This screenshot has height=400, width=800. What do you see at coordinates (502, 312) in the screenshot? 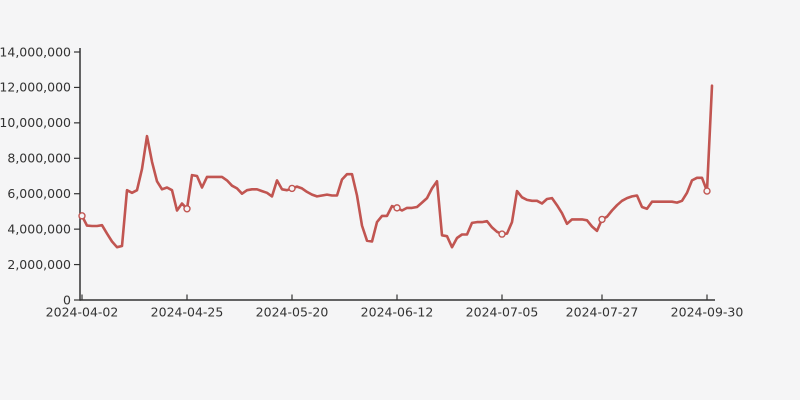
I see `x-tick-label: 2024-07-05` at bounding box center [502, 312].